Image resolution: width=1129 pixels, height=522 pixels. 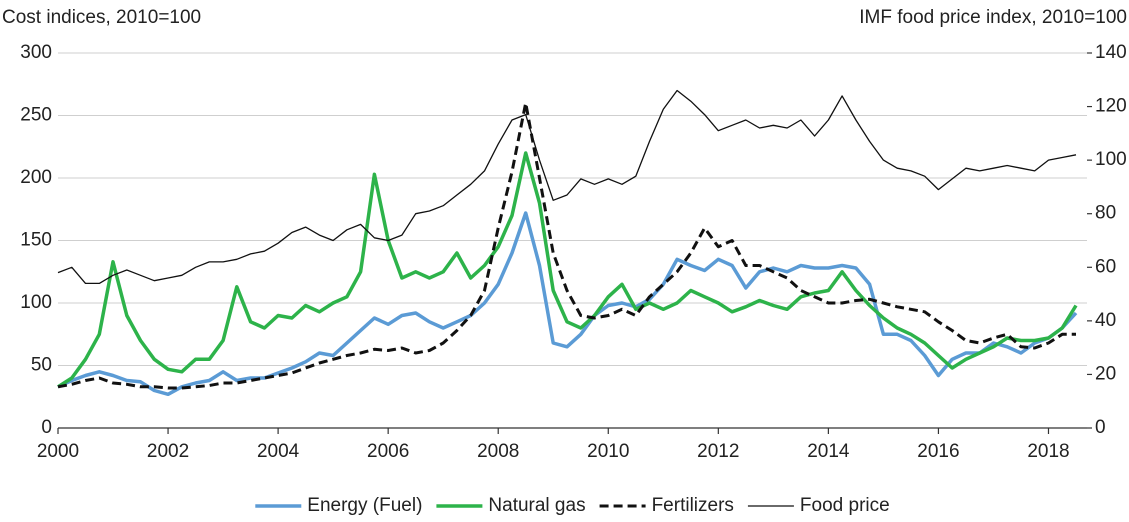 I want to click on legend-label: Food price, so click(x=845, y=505).